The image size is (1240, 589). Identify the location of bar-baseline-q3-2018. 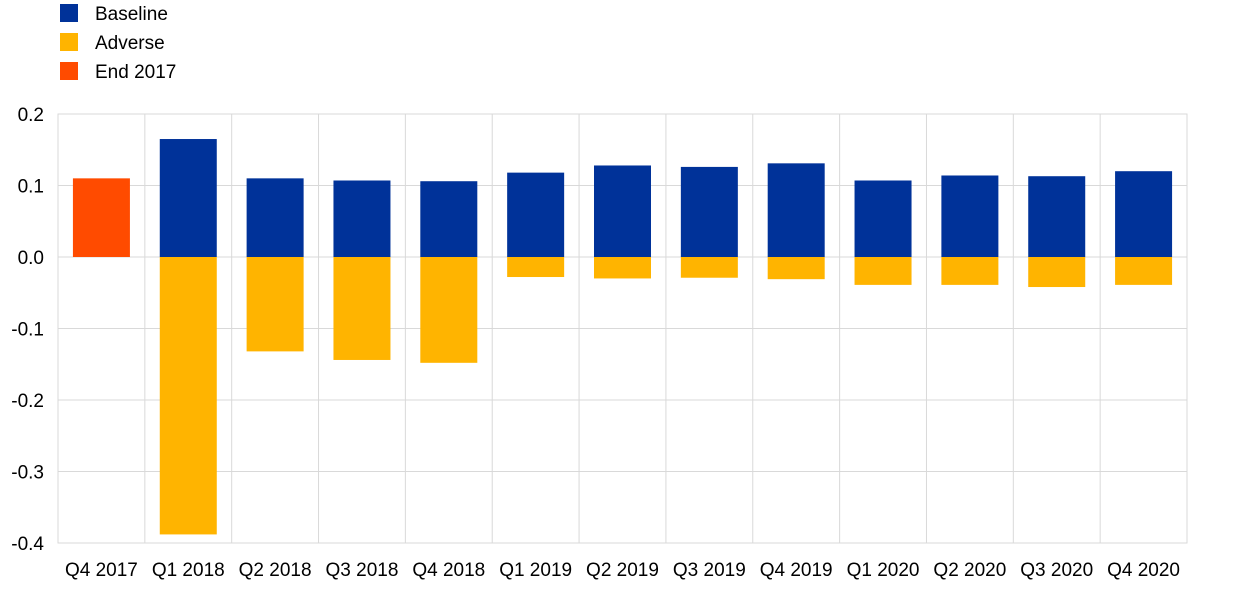
(362, 218).